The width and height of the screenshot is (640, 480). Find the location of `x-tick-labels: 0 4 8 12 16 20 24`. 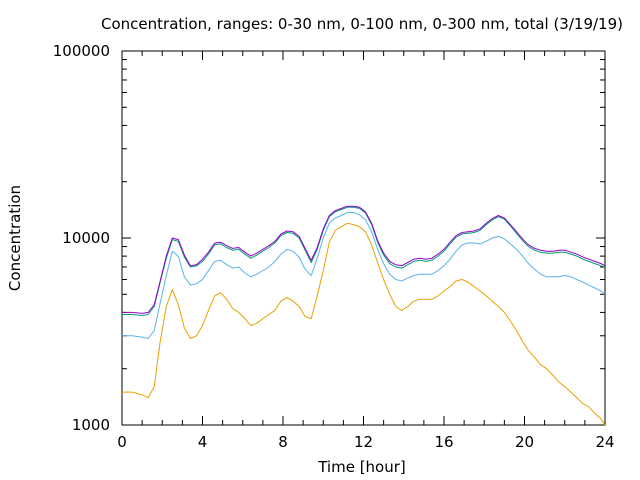

x-tick-labels: 0 4 8 12 16 20 24 is located at coordinates (365, 442).